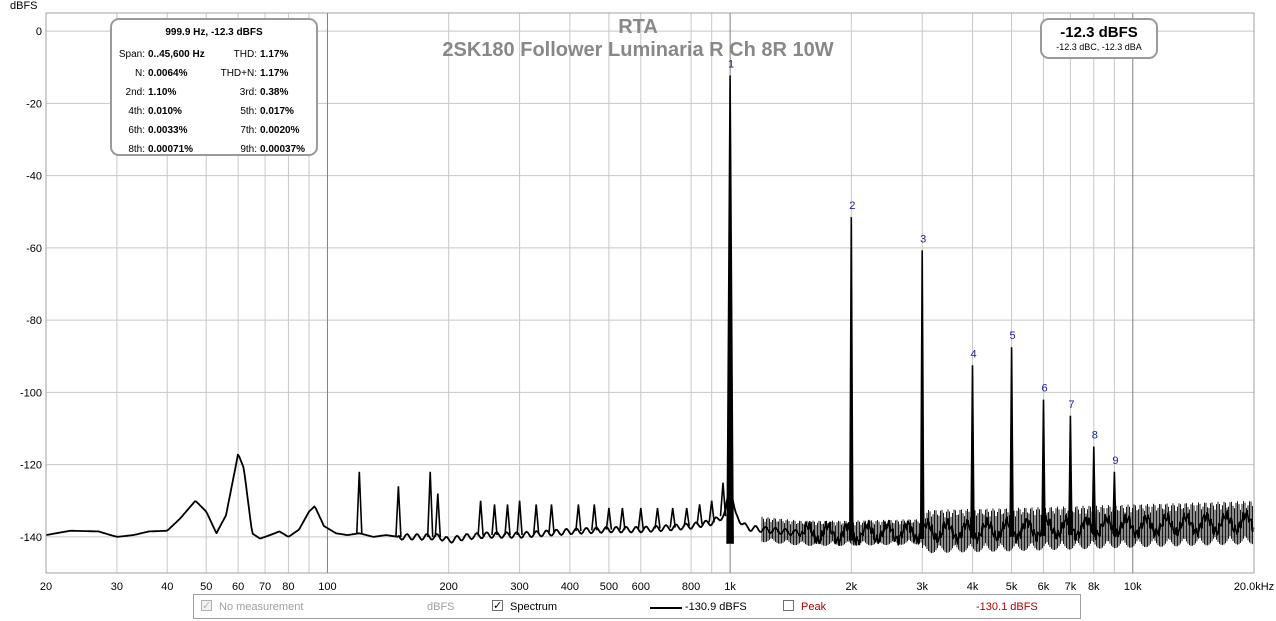  Describe the element at coordinates (650, 499) in the screenshot. I see `spectrum-line` at that location.